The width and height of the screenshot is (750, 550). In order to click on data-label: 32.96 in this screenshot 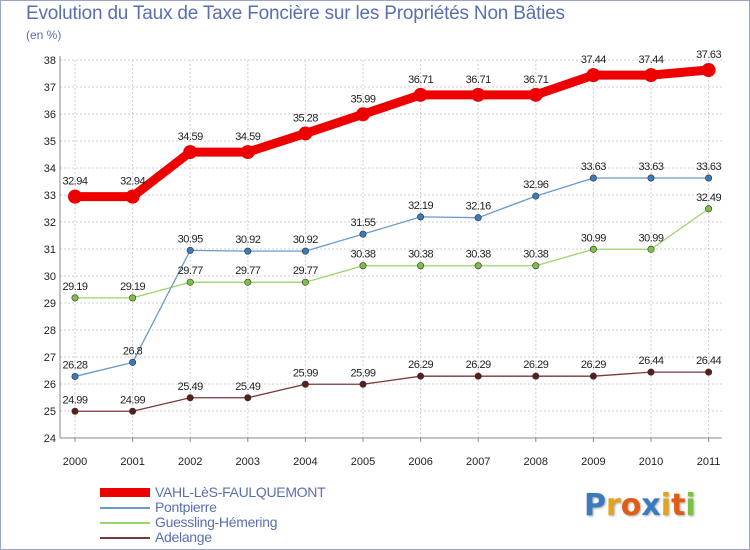, I will do `click(535, 185)`.